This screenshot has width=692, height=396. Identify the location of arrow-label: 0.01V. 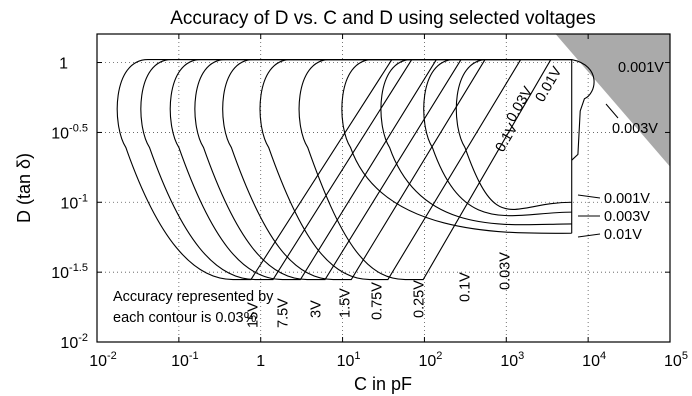
(623, 235).